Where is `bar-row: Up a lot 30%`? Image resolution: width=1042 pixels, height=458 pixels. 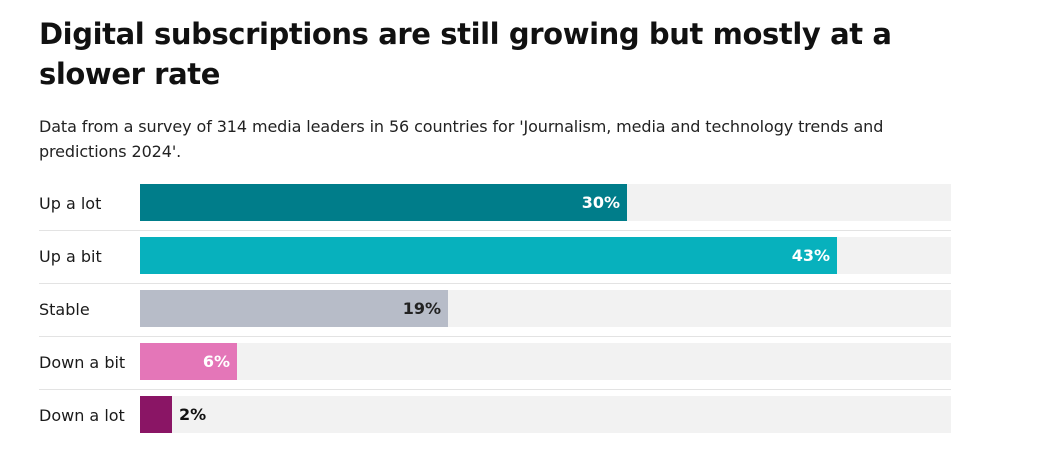 bar-row: Up a lot 30% is located at coordinates (495, 204).